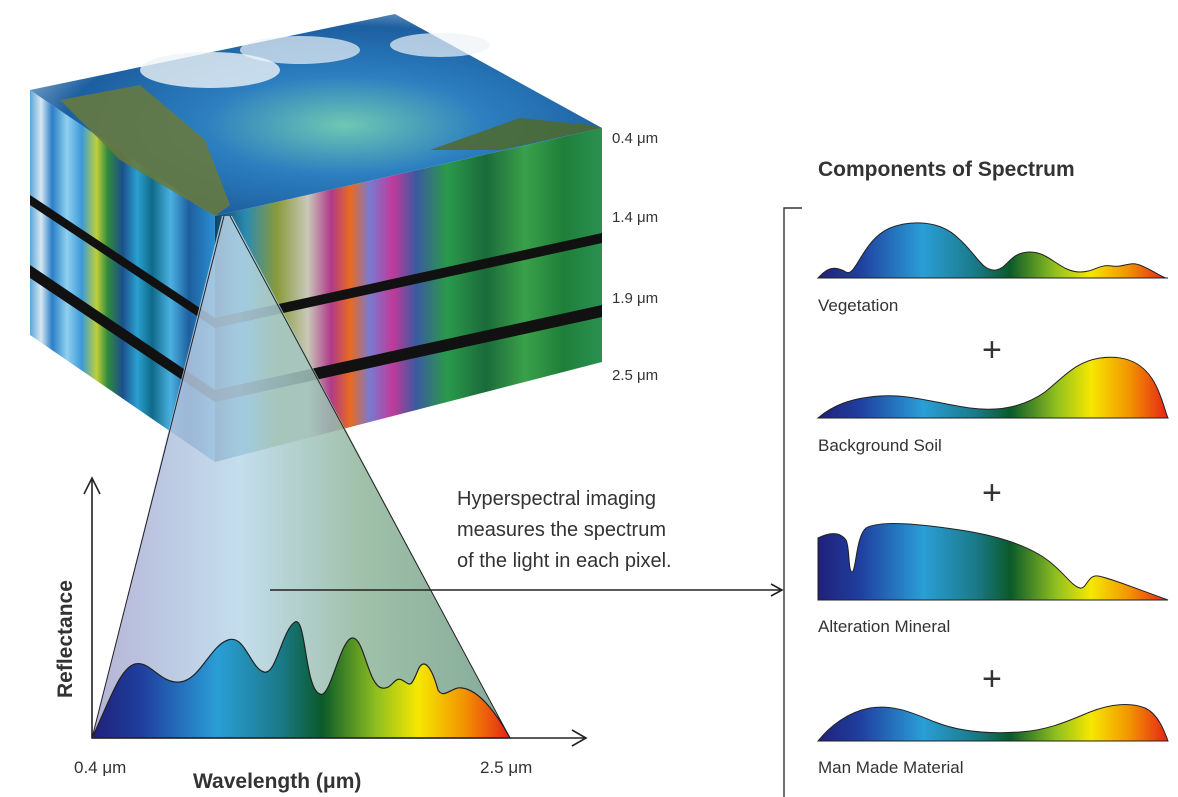  Describe the element at coordinates (884, 626) in the screenshot. I see `component-label-alteration-mineral: Alteration Mineral` at that location.